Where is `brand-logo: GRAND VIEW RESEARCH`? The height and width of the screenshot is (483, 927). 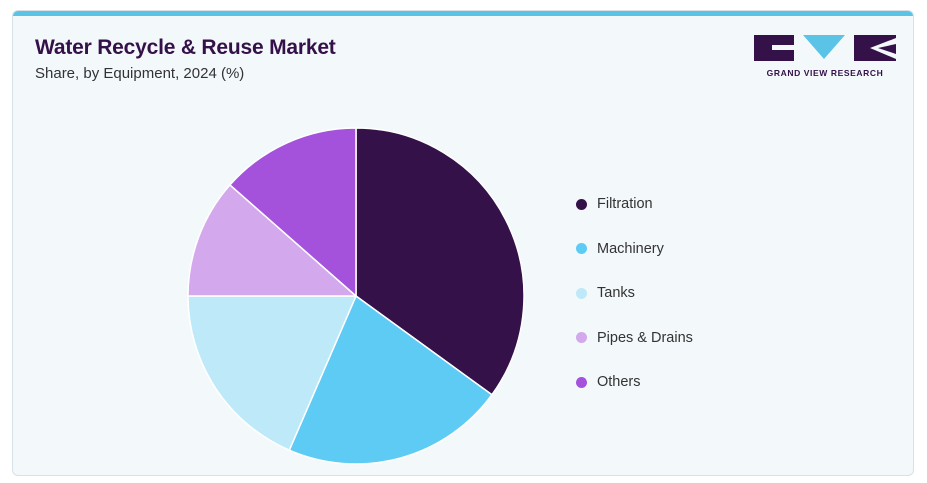 brand-logo: GRAND VIEW RESEARCH is located at coordinates (825, 57).